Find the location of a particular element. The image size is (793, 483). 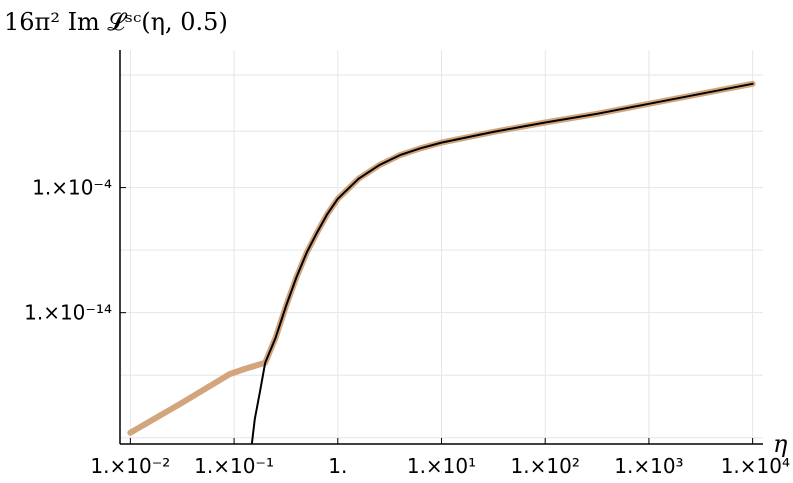

x-tick-label: 1.×10² is located at coordinates (545, 466).